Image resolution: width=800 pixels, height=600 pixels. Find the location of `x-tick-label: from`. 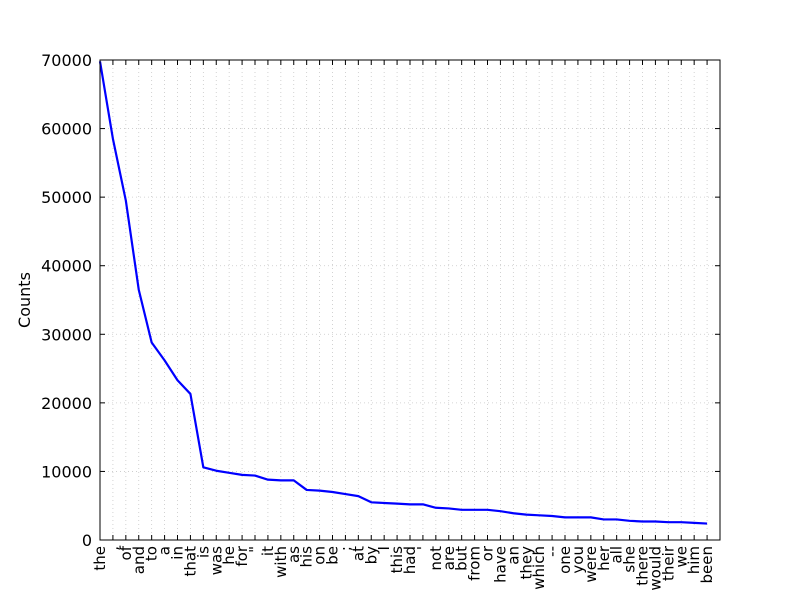

x-tick-label: from is located at coordinates (475, 563).